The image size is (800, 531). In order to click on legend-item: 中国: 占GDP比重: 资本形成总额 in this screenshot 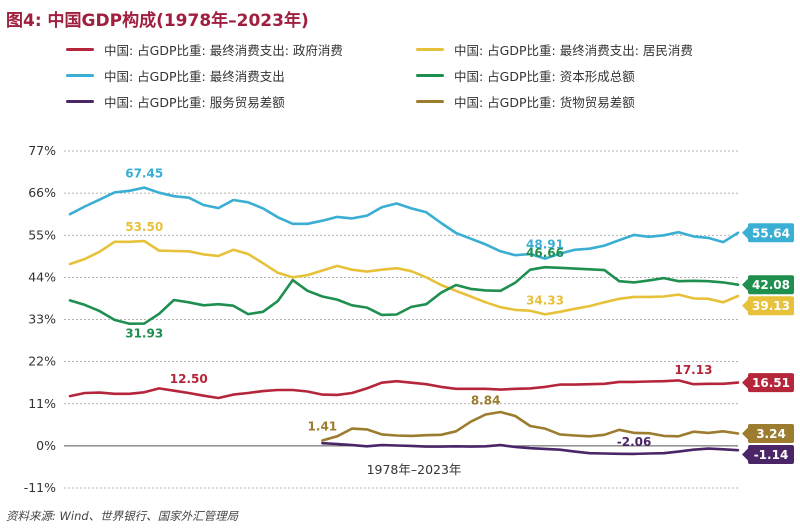, I will do `click(525, 75)`.